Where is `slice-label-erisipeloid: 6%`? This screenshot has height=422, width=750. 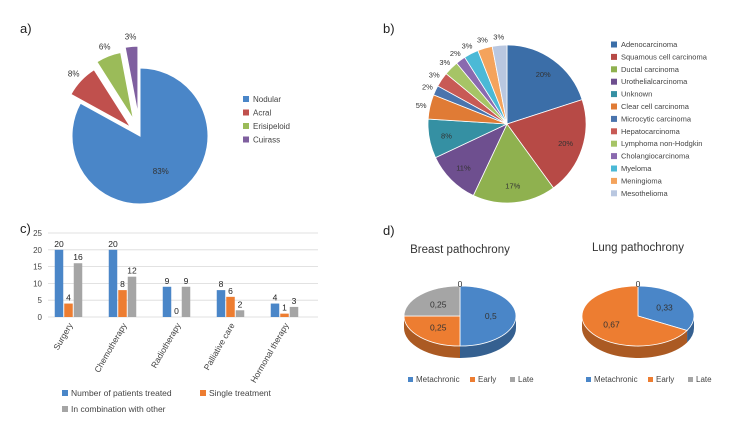
slice-label-erisipeloid: 6% is located at coordinates (105, 47).